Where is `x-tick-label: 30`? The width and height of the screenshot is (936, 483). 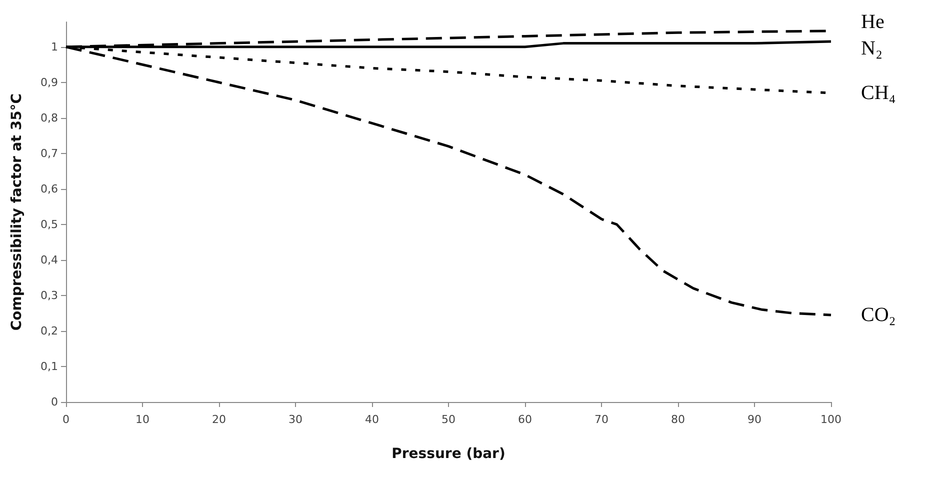
x-tick-label: 30 is located at coordinates (295, 419).